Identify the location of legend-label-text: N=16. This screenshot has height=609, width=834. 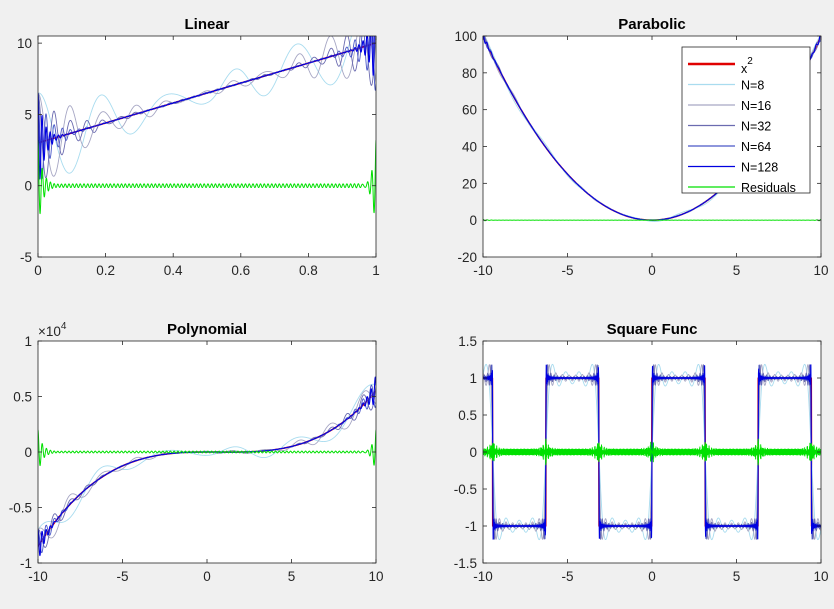
(756, 106).